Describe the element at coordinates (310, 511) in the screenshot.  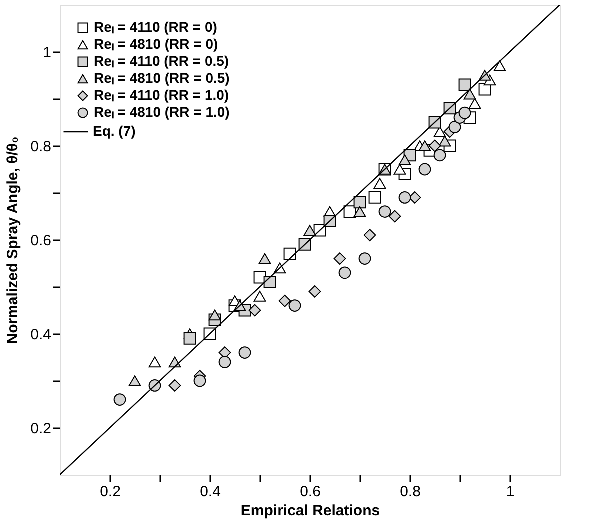
I see `x-axis-title: Empirical Relations` at that location.